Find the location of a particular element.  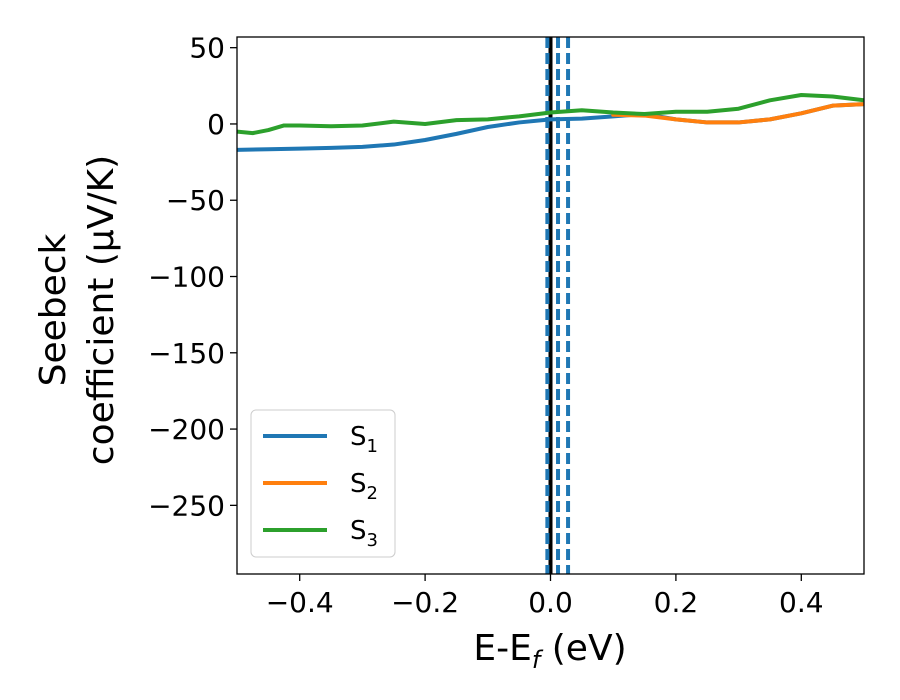

y-axis-title-line2: coefficient (μV/K) is located at coordinates (101, 310).